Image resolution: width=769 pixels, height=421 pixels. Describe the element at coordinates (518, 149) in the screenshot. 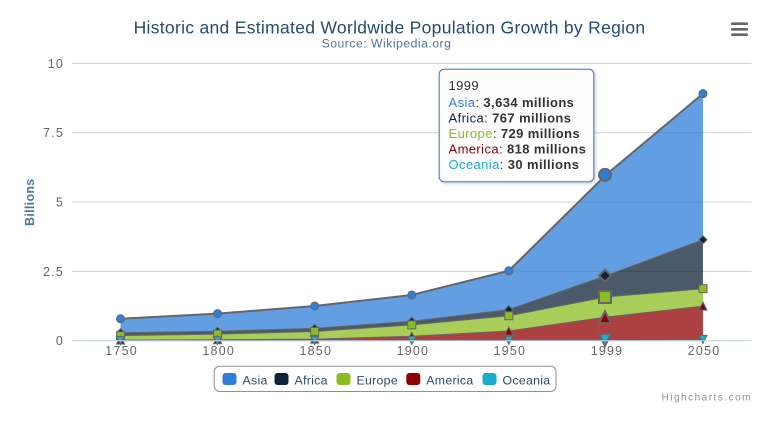

I see `svg-text: America: 818 millions` at that location.